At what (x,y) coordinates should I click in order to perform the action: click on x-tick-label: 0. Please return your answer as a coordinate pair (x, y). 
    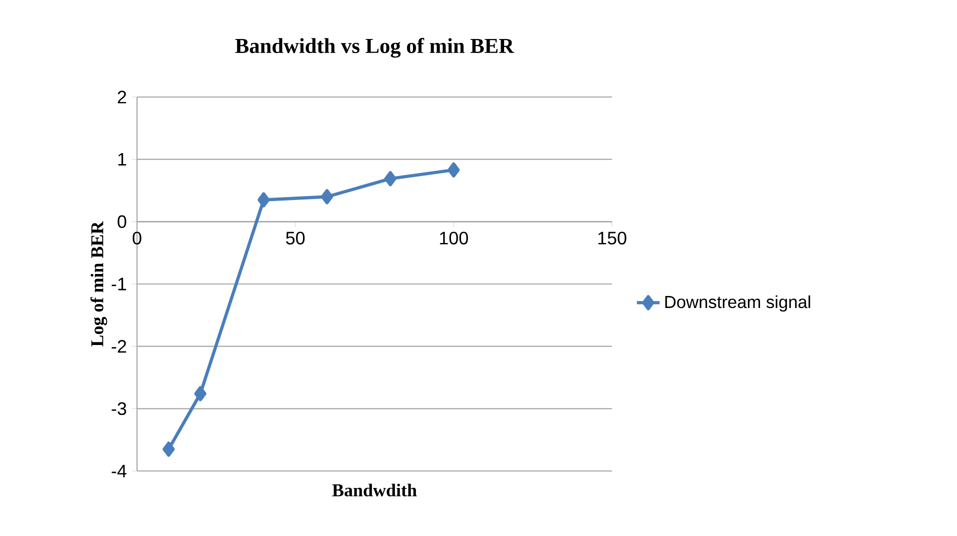
    Looking at the image, I should click on (137, 238).